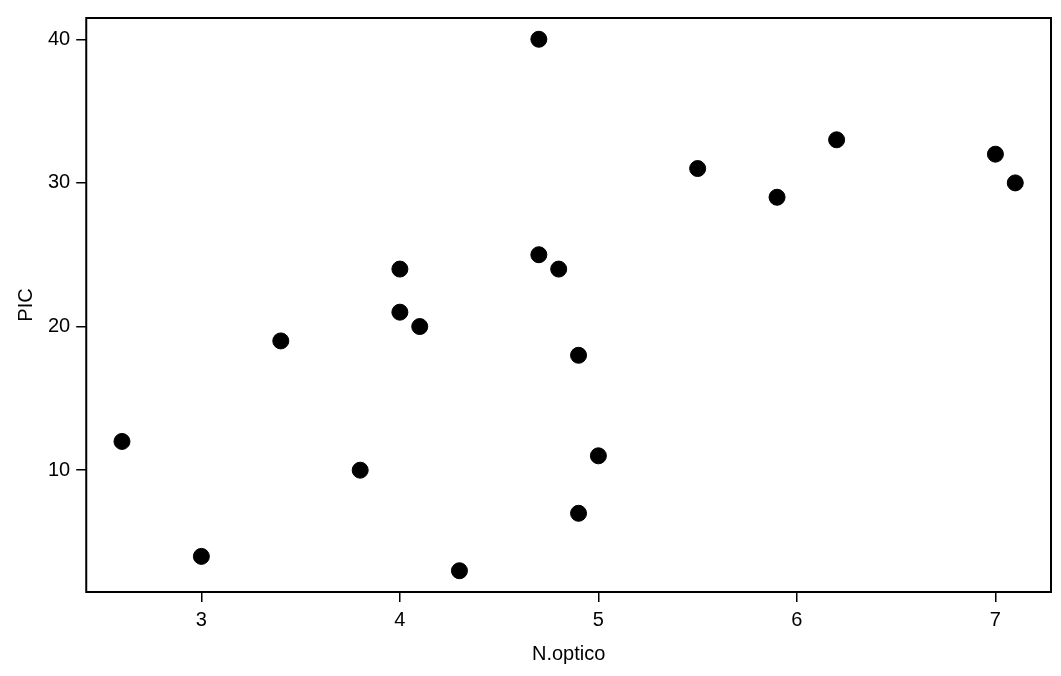 This screenshot has height=676, width=1061. What do you see at coordinates (797, 618) in the screenshot?
I see `x-tick-label: 6` at bounding box center [797, 618].